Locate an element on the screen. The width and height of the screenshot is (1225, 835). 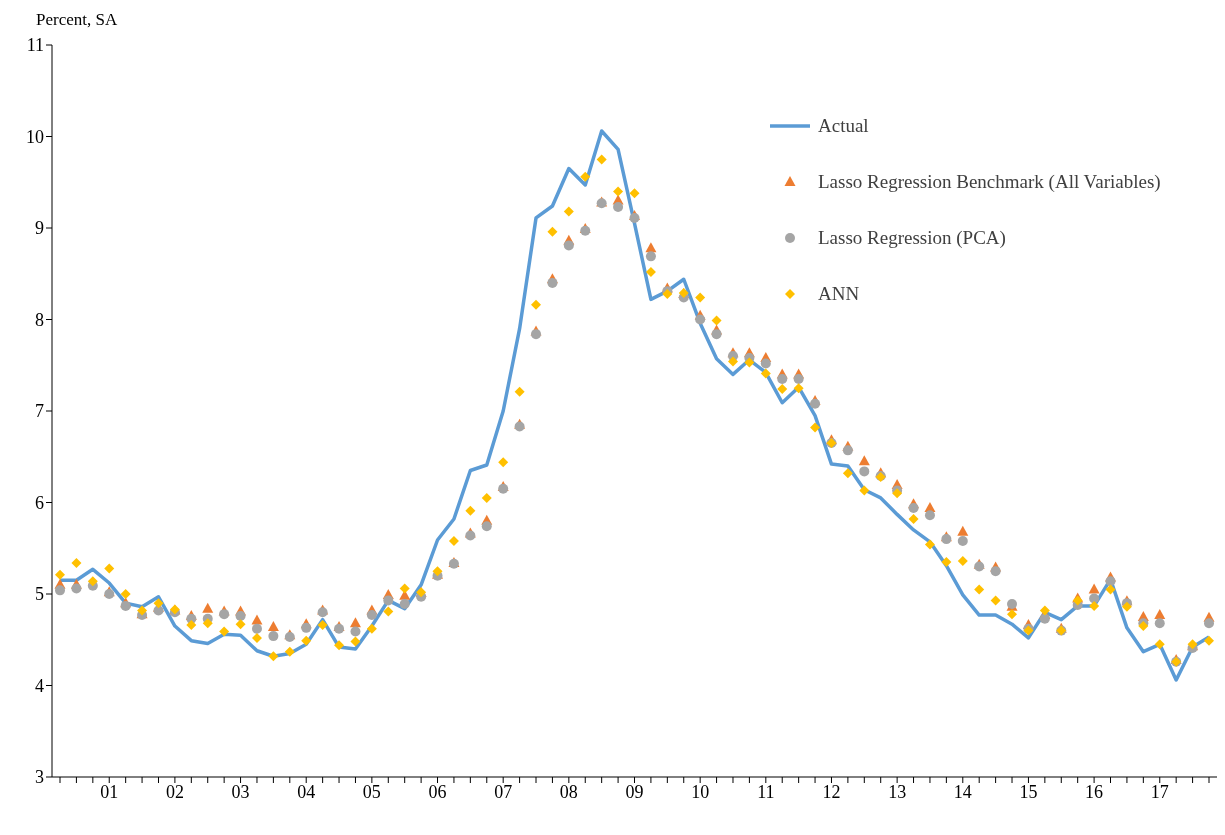
x-tick-label: 10 is located at coordinates (700, 791).